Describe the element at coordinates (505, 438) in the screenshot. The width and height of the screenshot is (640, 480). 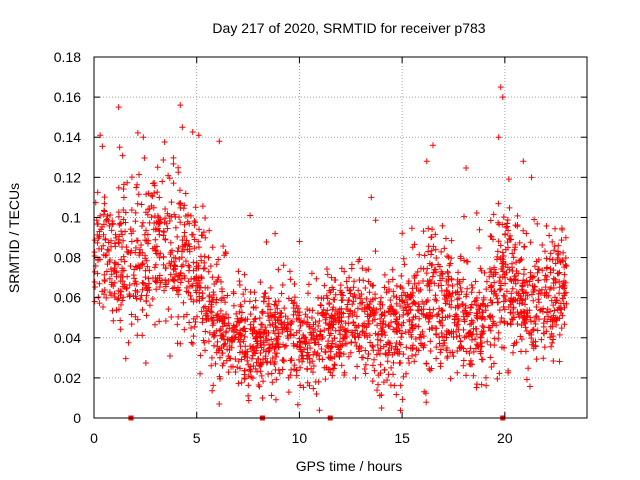
I see `x-tick-label: 20` at that location.